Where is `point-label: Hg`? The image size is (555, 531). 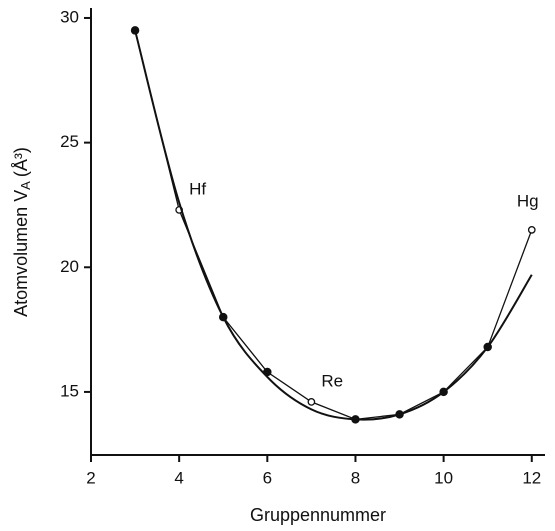
point-label: Hg is located at coordinates (528, 200).